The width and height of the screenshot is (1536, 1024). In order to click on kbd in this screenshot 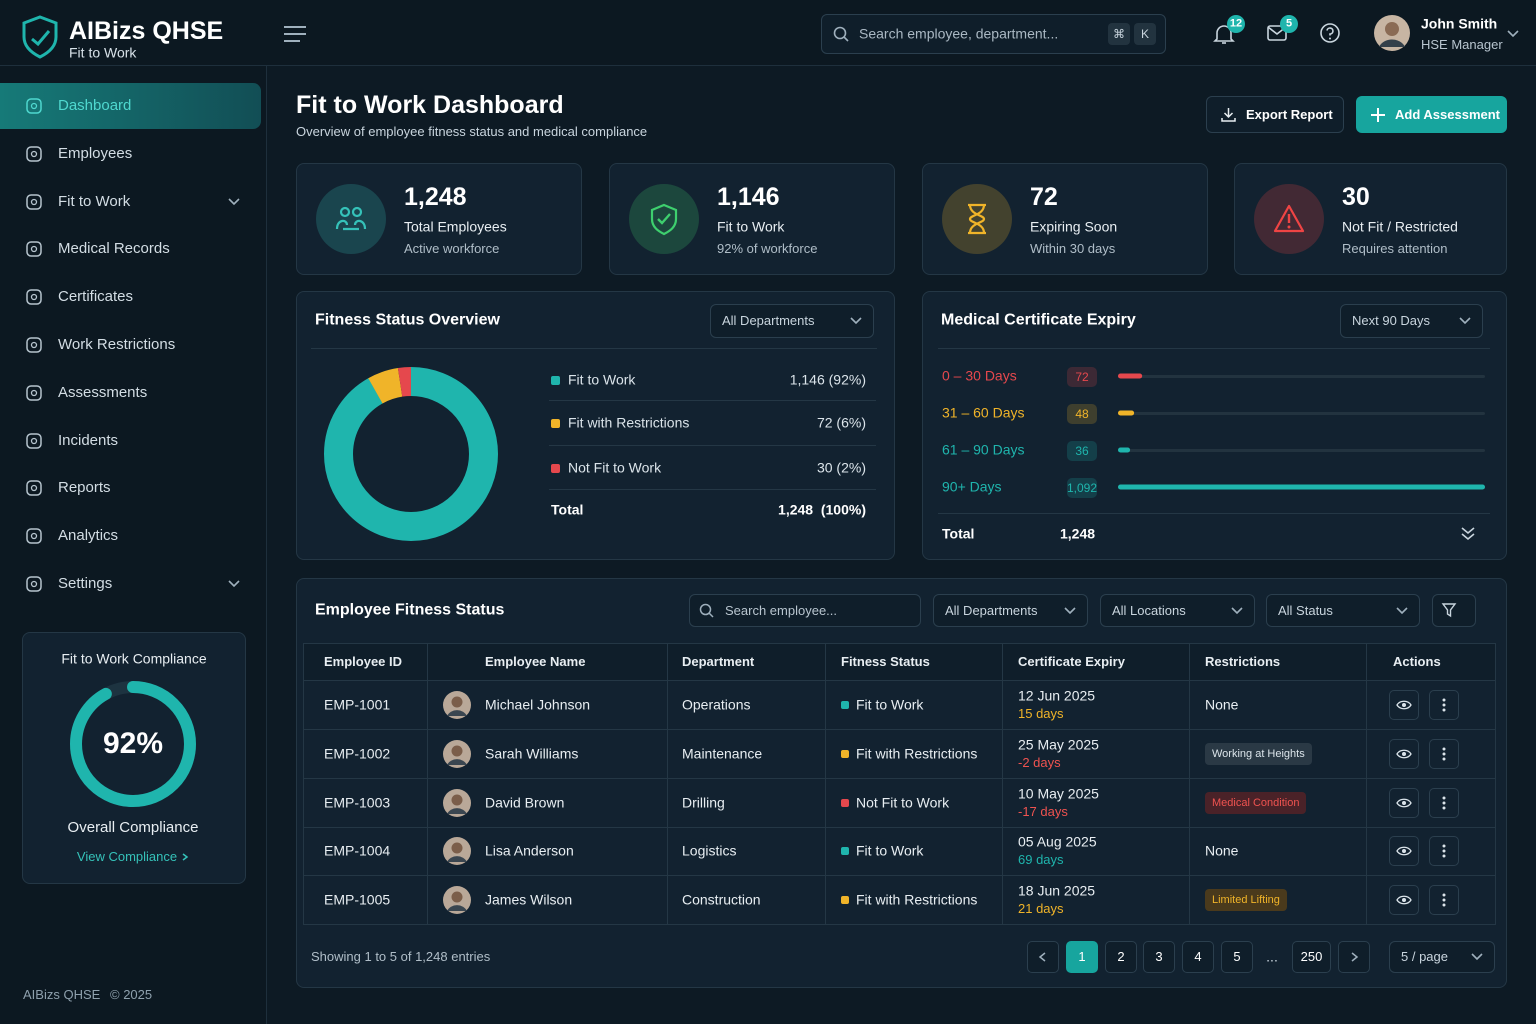, I will do `click(1119, 34)`.